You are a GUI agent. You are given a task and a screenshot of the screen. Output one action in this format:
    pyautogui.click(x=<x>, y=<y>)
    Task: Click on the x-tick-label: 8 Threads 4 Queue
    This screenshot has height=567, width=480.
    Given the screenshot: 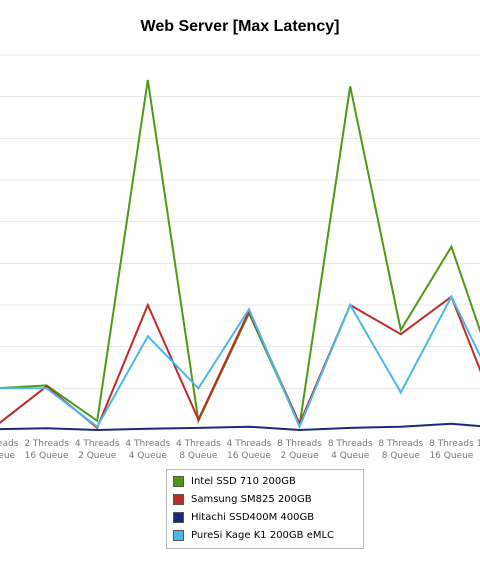 What is the action you would take?
    pyautogui.click(x=350, y=450)
    